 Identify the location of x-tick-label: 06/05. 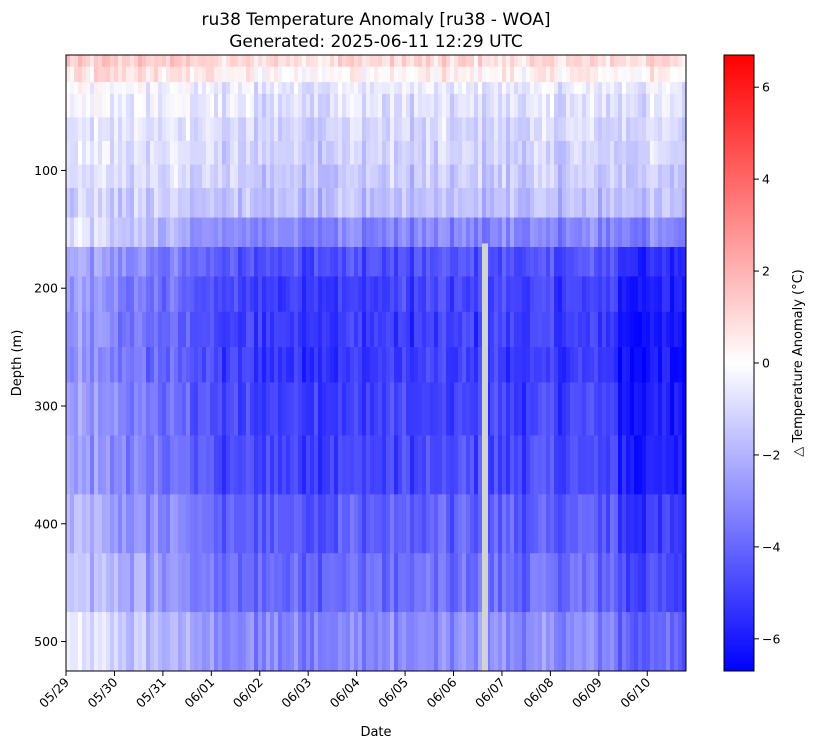
(393, 693).